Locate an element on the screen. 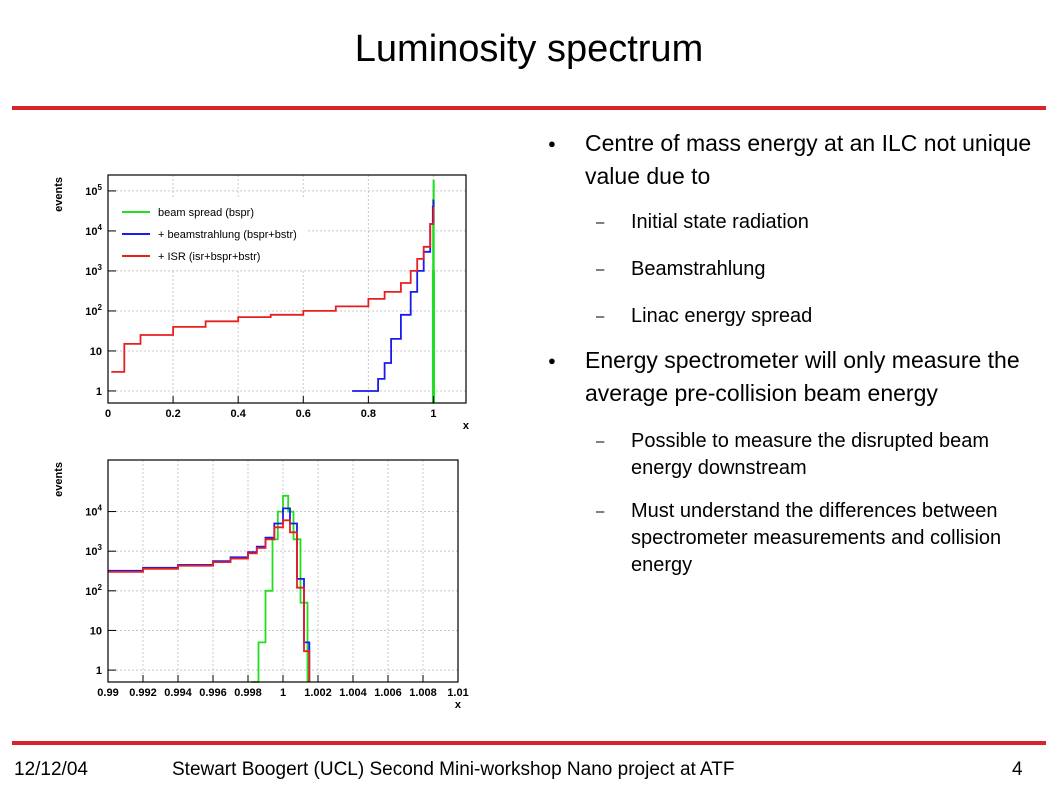 Image resolution: width=1058 pixels, height=793 pixels. footer-date: 12/12/04 is located at coordinates (51, 769).